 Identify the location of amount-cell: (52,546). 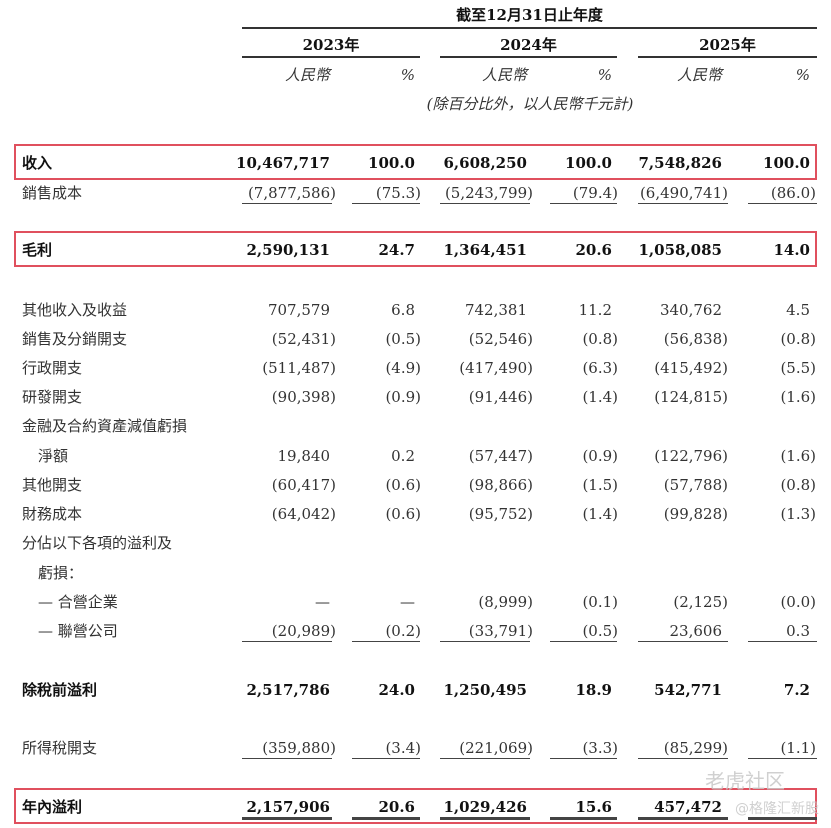
(500, 339).